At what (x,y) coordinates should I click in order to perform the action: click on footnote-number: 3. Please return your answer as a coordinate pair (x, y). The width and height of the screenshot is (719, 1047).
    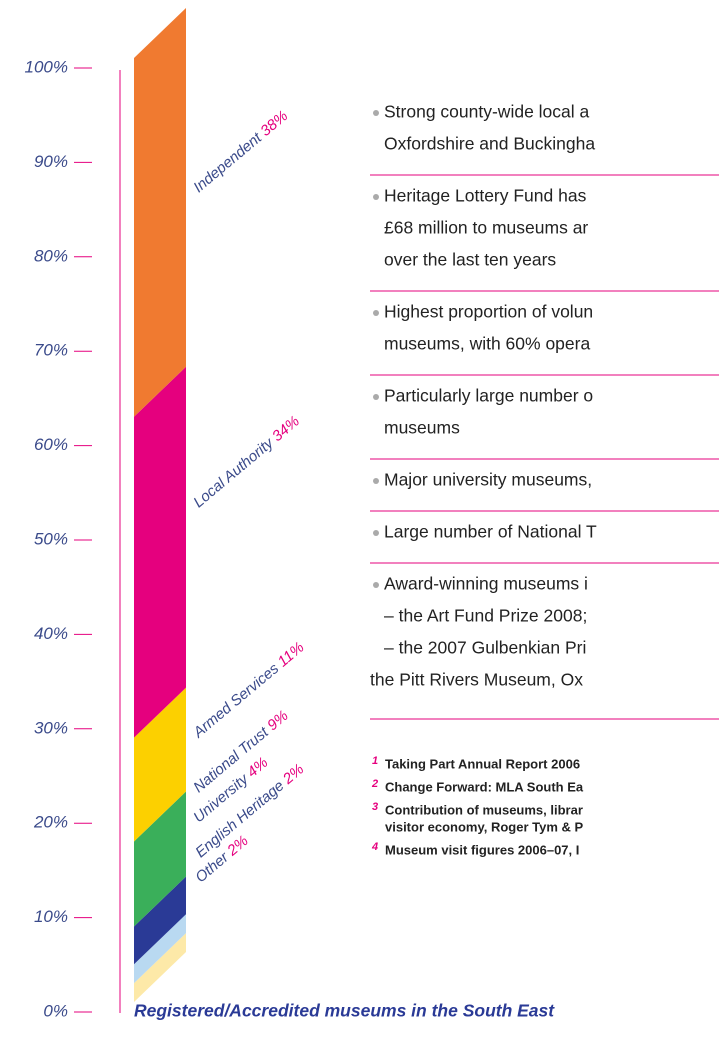
    Looking at the image, I should click on (375, 807).